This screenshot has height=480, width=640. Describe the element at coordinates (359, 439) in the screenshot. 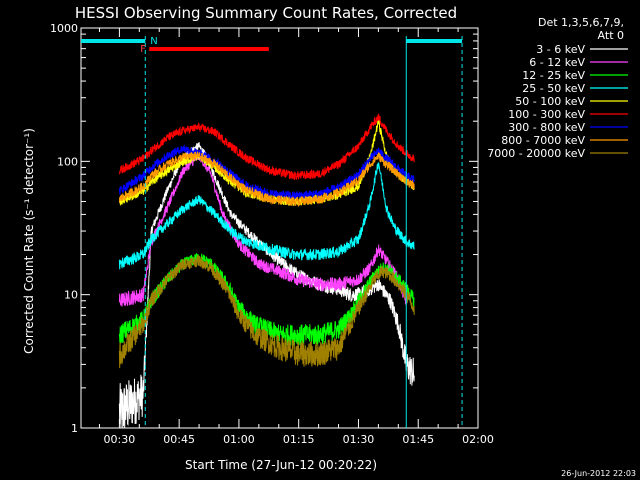

I see `x-tick-label-4: 01:30` at that location.